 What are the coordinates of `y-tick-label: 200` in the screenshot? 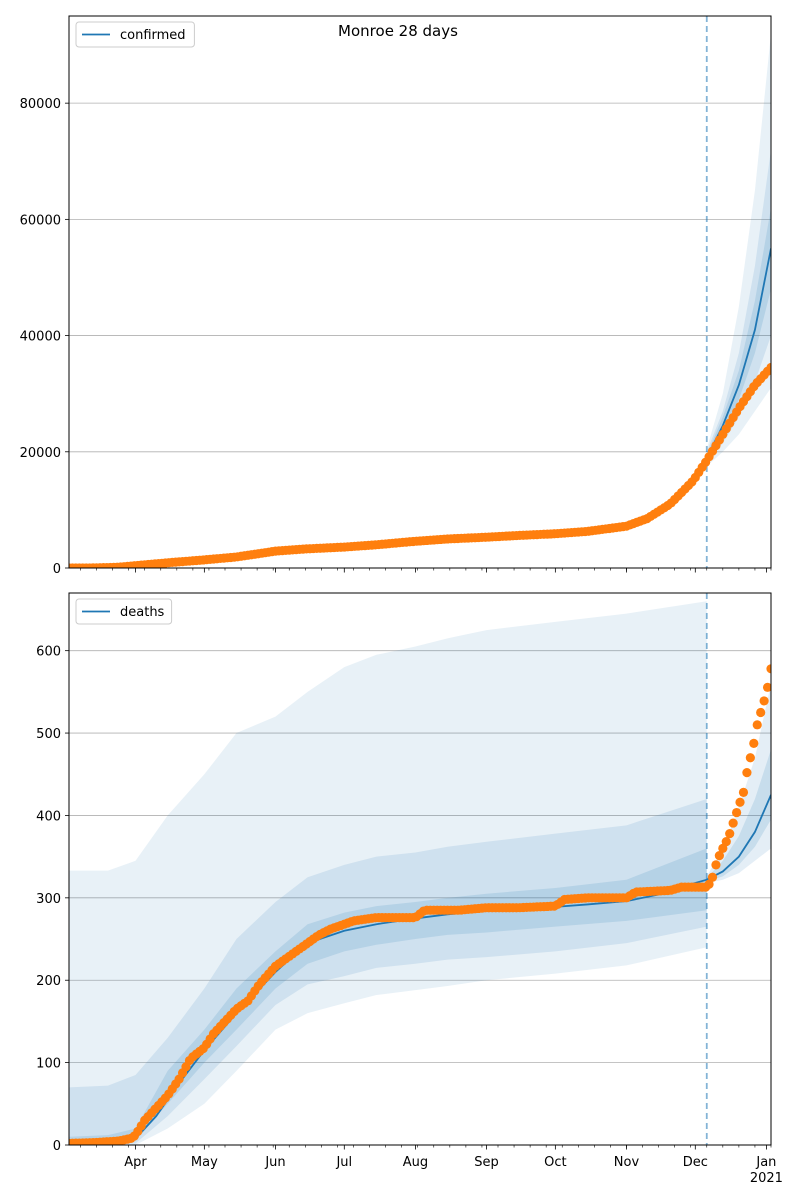 It's located at (48, 981).